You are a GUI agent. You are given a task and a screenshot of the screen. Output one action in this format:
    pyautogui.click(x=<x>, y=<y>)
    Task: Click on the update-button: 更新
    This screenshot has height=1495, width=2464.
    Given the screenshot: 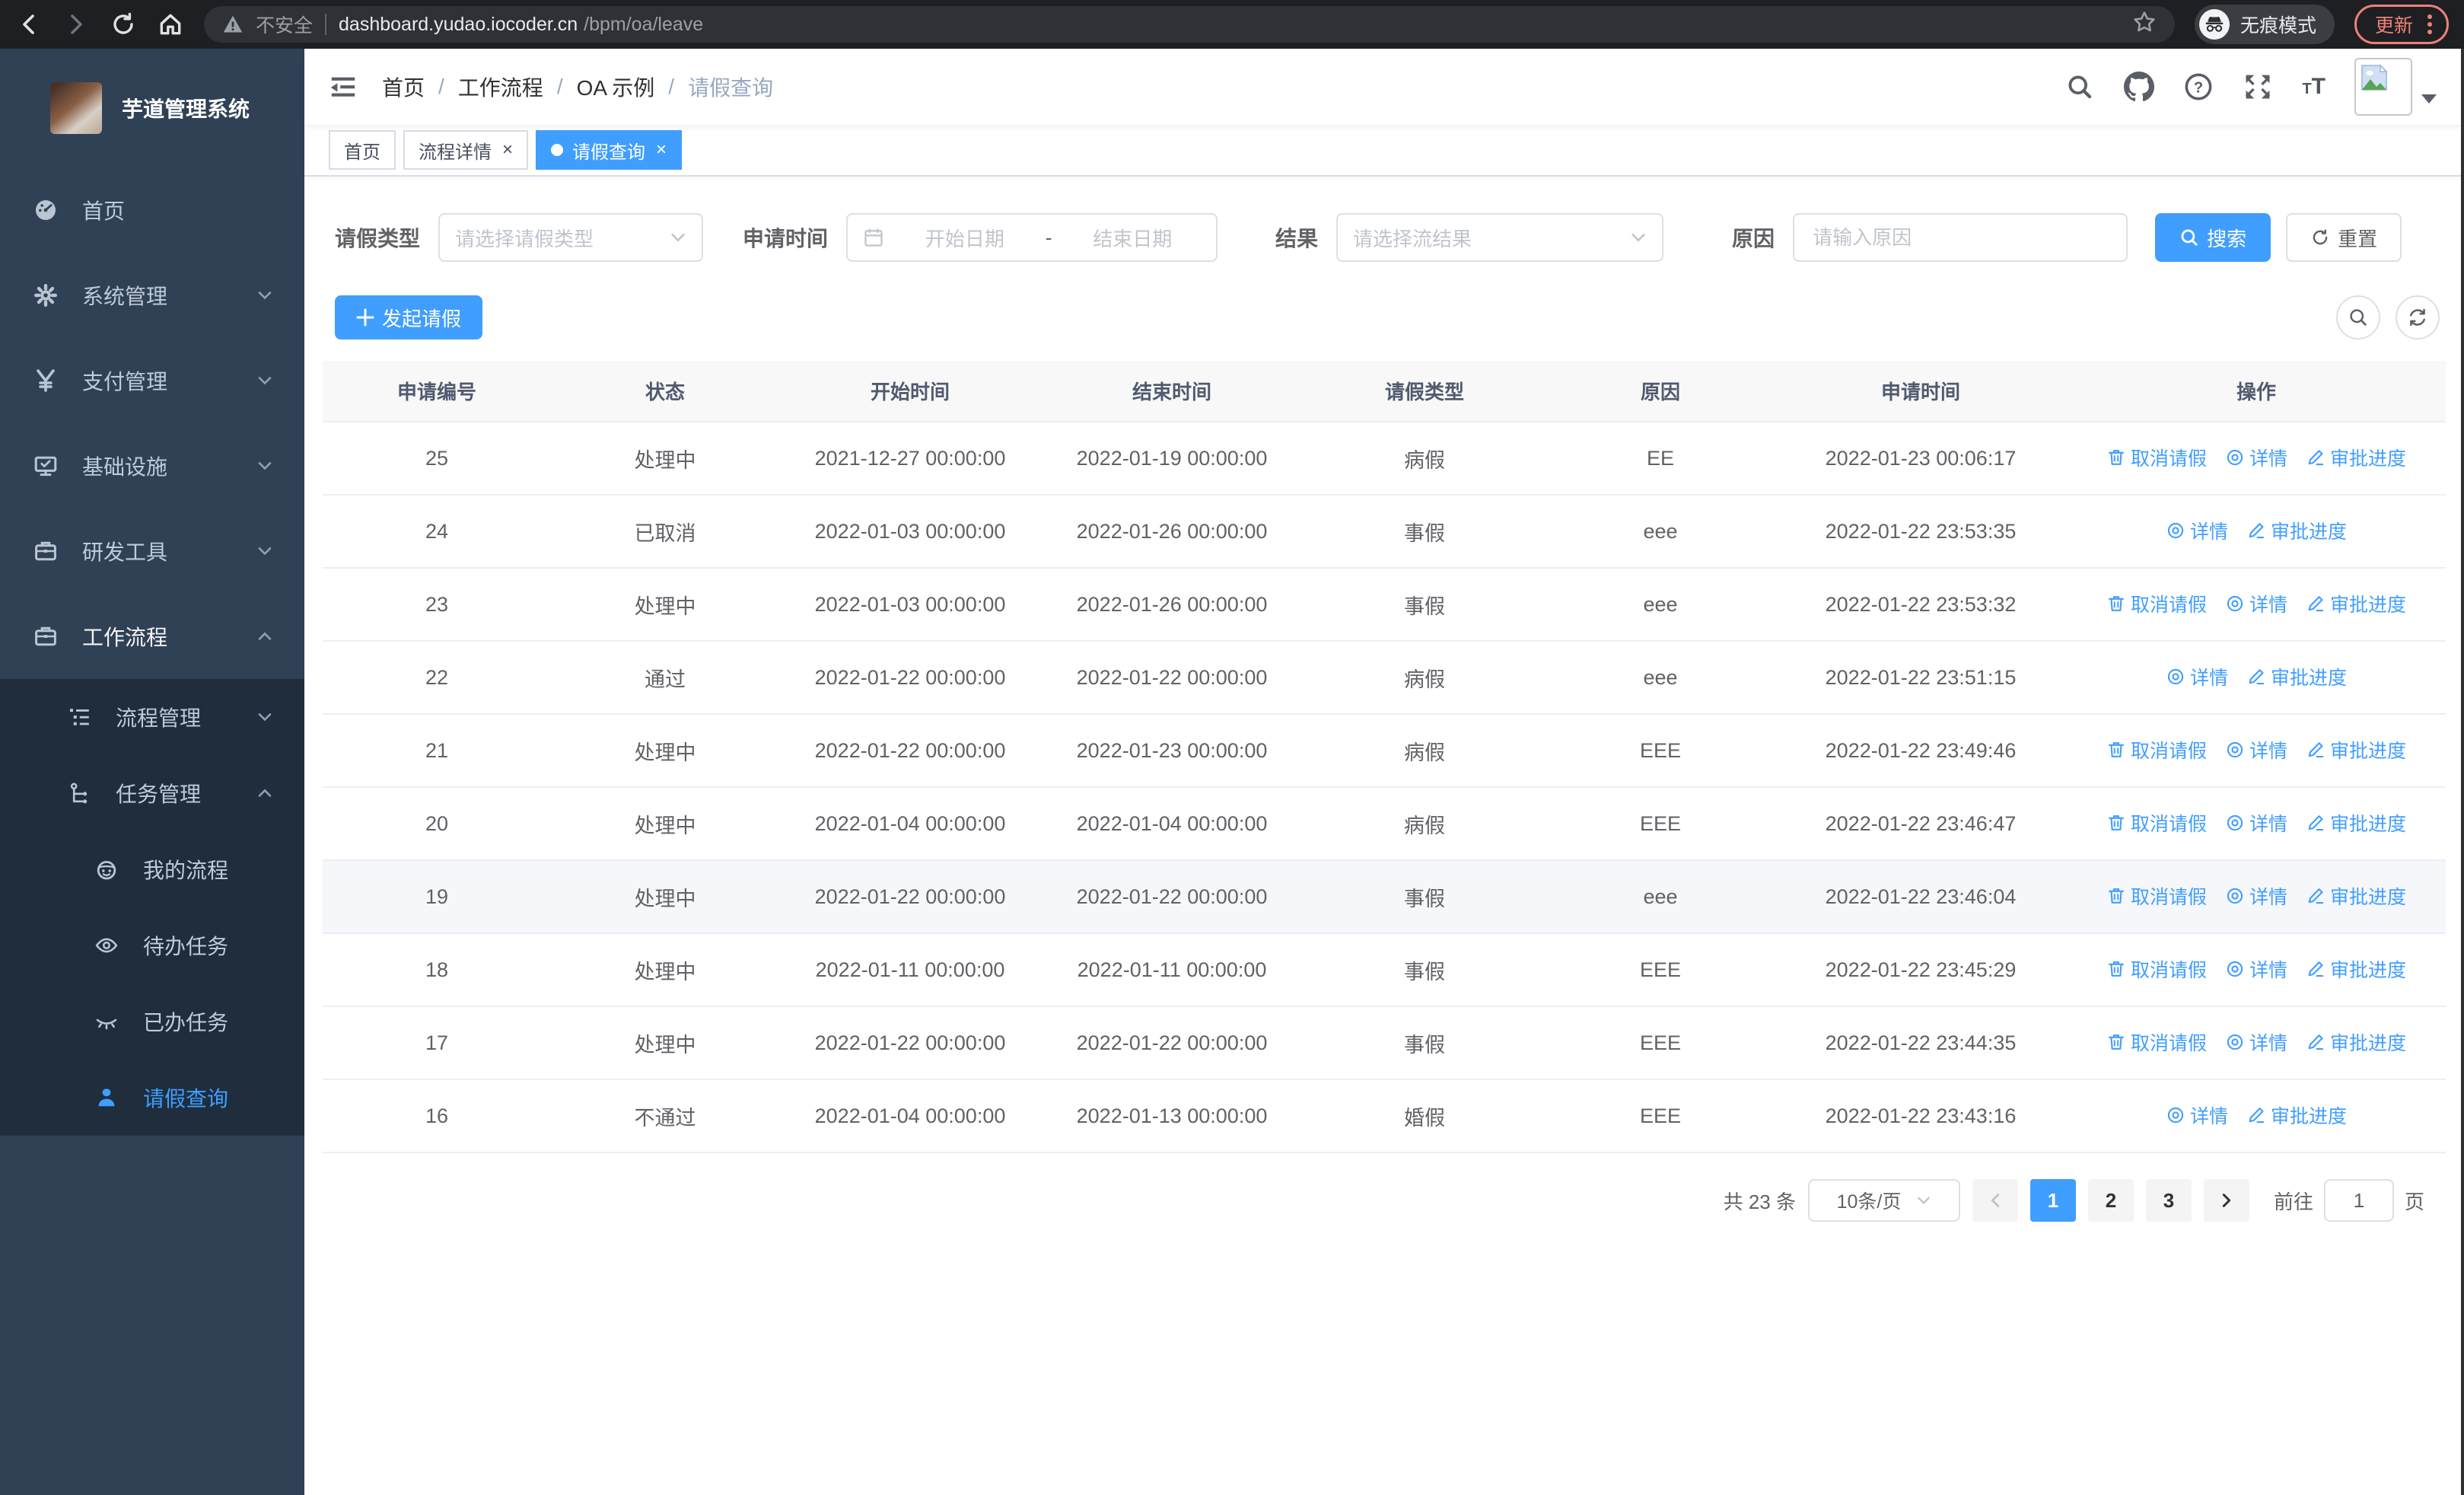 What is the action you would take?
    pyautogui.click(x=2401, y=25)
    